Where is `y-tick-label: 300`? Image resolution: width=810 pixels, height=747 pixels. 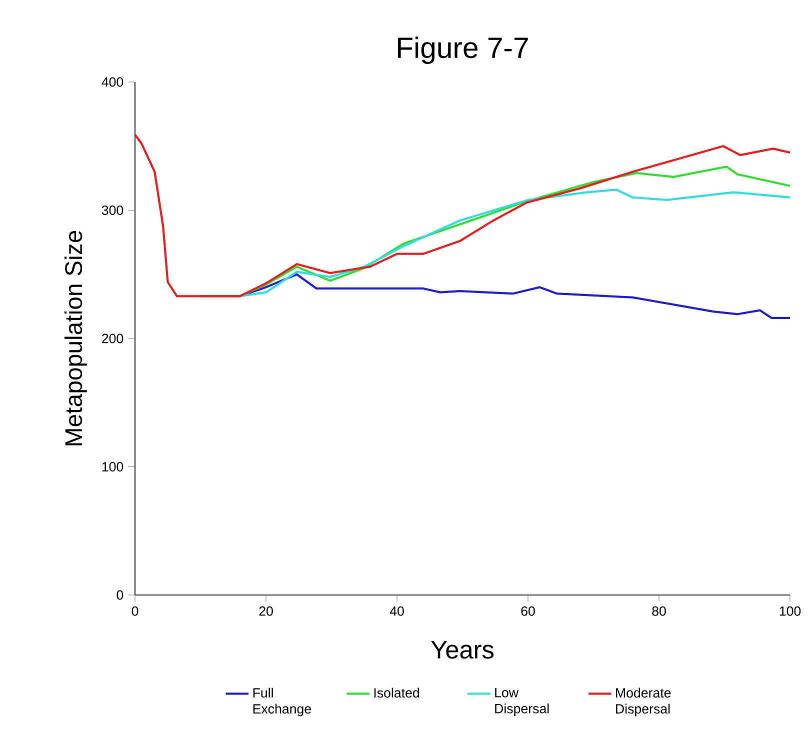
y-tick-label: 300 is located at coordinates (113, 210).